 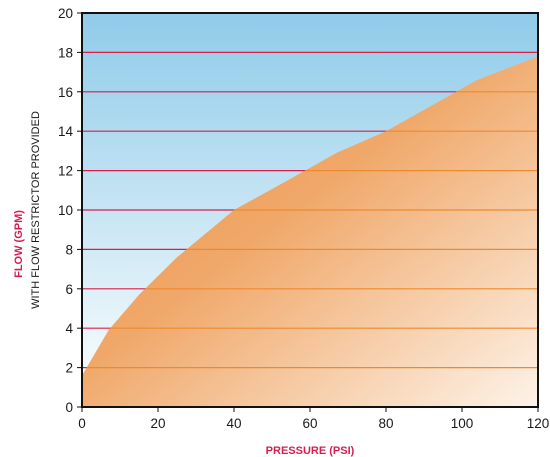 What do you see at coordinates (65, 52) in the screenshot?
I see `y-tick-label: 18` at bounding box center [65, 52].